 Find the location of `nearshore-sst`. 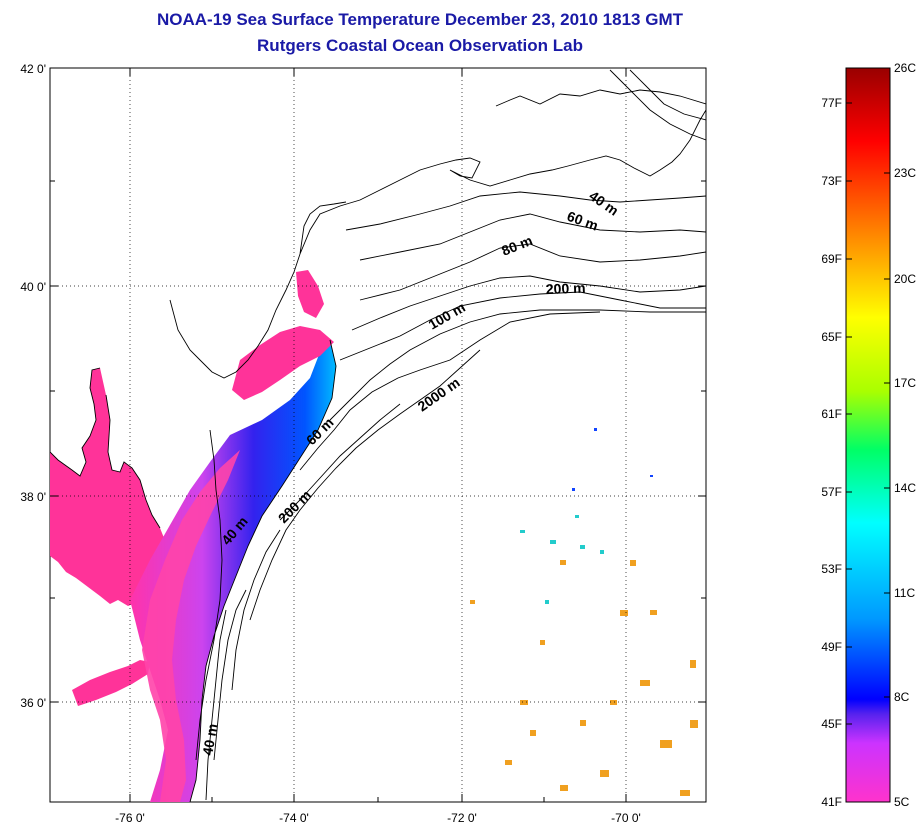

nearshore-sst is located at coordinates (191, 626).